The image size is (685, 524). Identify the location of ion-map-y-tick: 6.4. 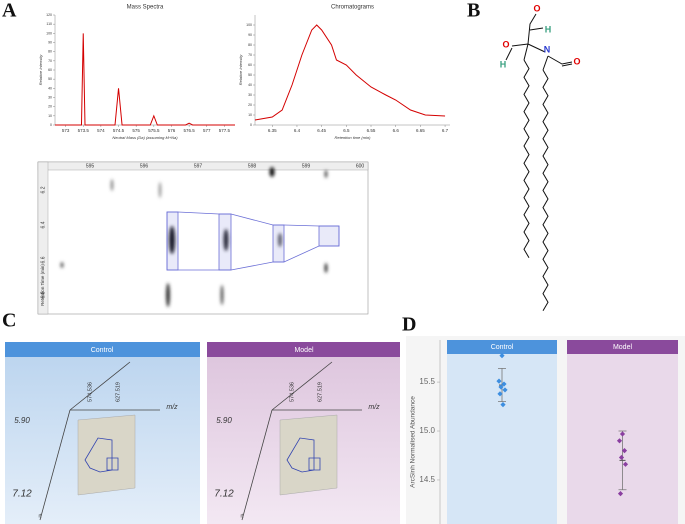
(43, 224).